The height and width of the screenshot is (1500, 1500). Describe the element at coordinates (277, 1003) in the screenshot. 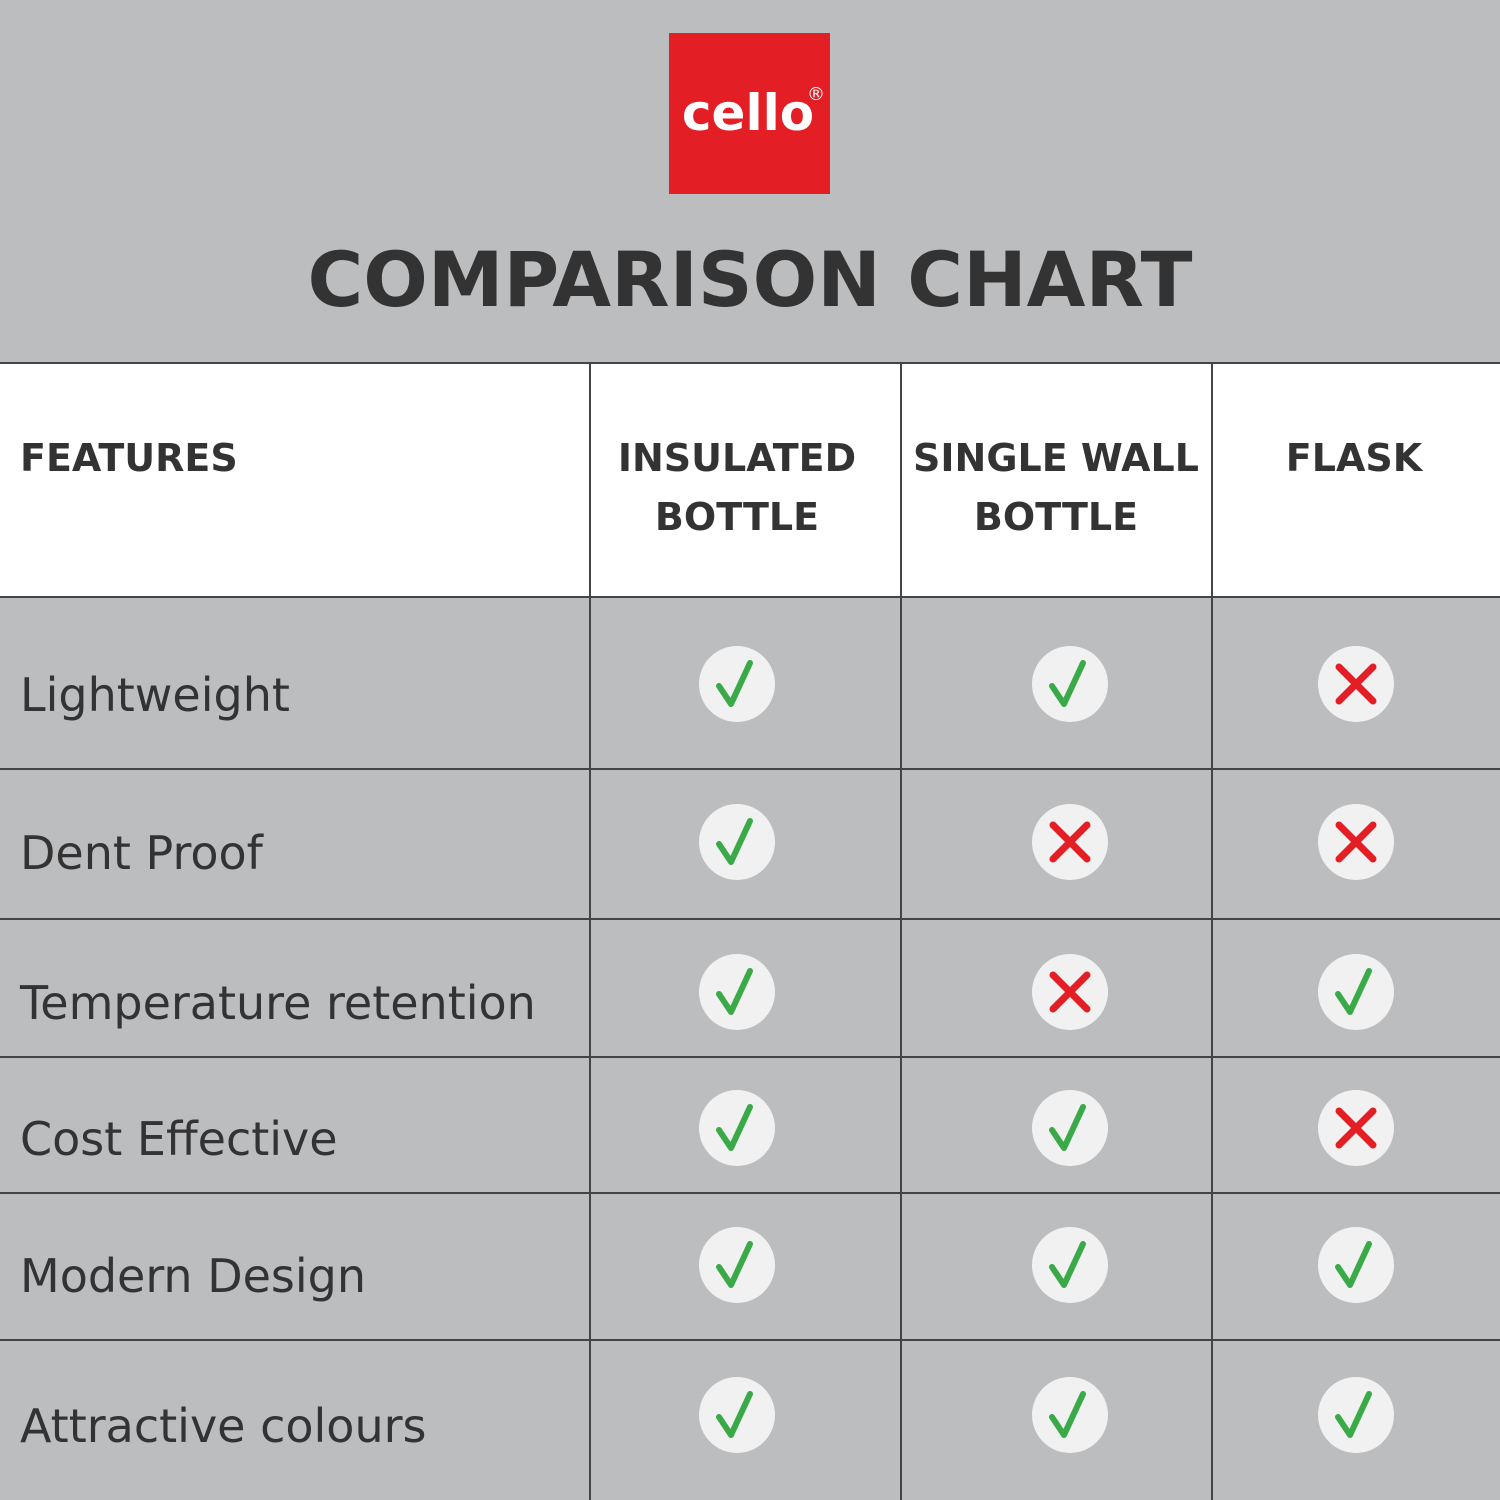

I see `feature-label: Temperature retention` at that location.